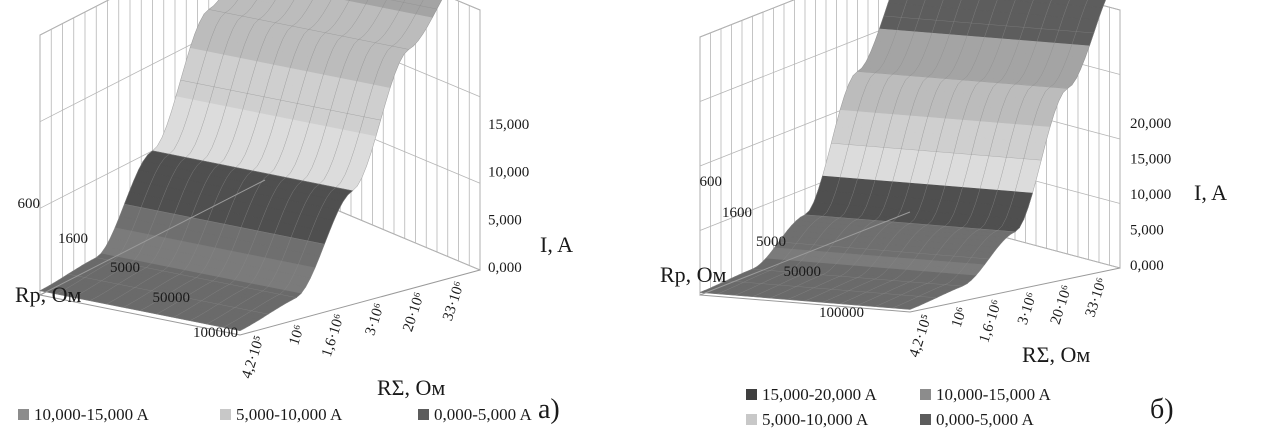  What do you see at coordinates (1162, 409) in the screenshot?
I see `panel-label: б)` at bounding box center [1162, 409].